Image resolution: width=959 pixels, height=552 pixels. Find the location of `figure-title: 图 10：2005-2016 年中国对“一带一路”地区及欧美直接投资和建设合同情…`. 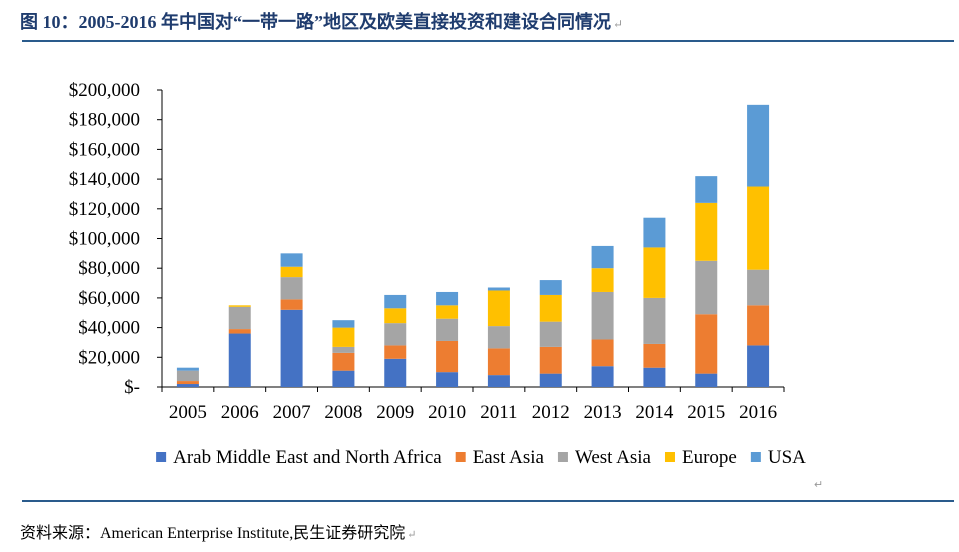

figure-title: 图 10：2005-2016 年中国对“一带一路”地区及欧美直接投资和建设合同情… is located at coordinates (321, 21).